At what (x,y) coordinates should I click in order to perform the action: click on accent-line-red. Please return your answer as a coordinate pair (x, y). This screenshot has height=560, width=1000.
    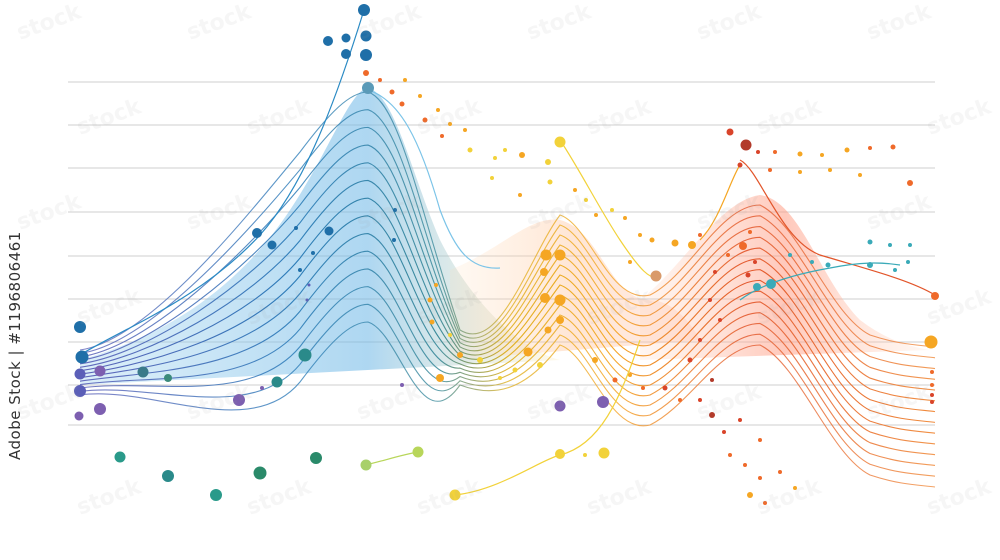
    Looking at the image, I should click on (837, 227).